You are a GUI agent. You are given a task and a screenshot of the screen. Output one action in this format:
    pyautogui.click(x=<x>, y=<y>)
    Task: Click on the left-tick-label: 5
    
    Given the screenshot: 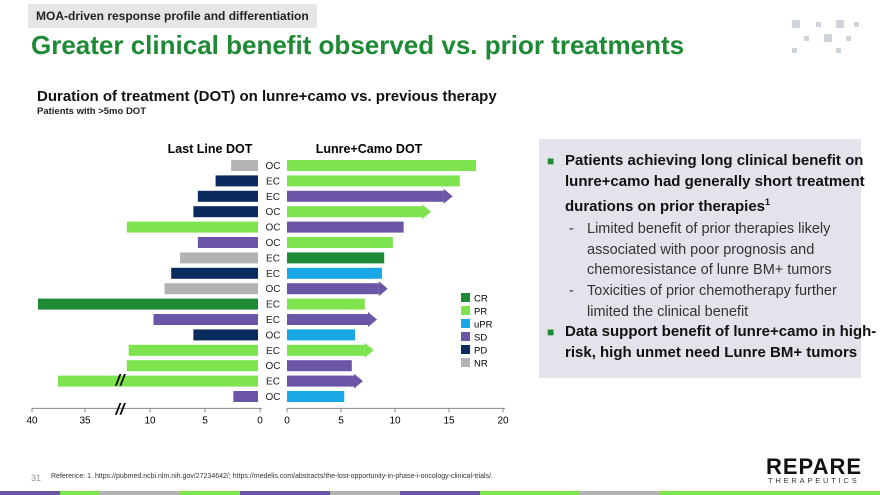 What is the action you would take?
    pyautogui.click(x=205, y=420)
    